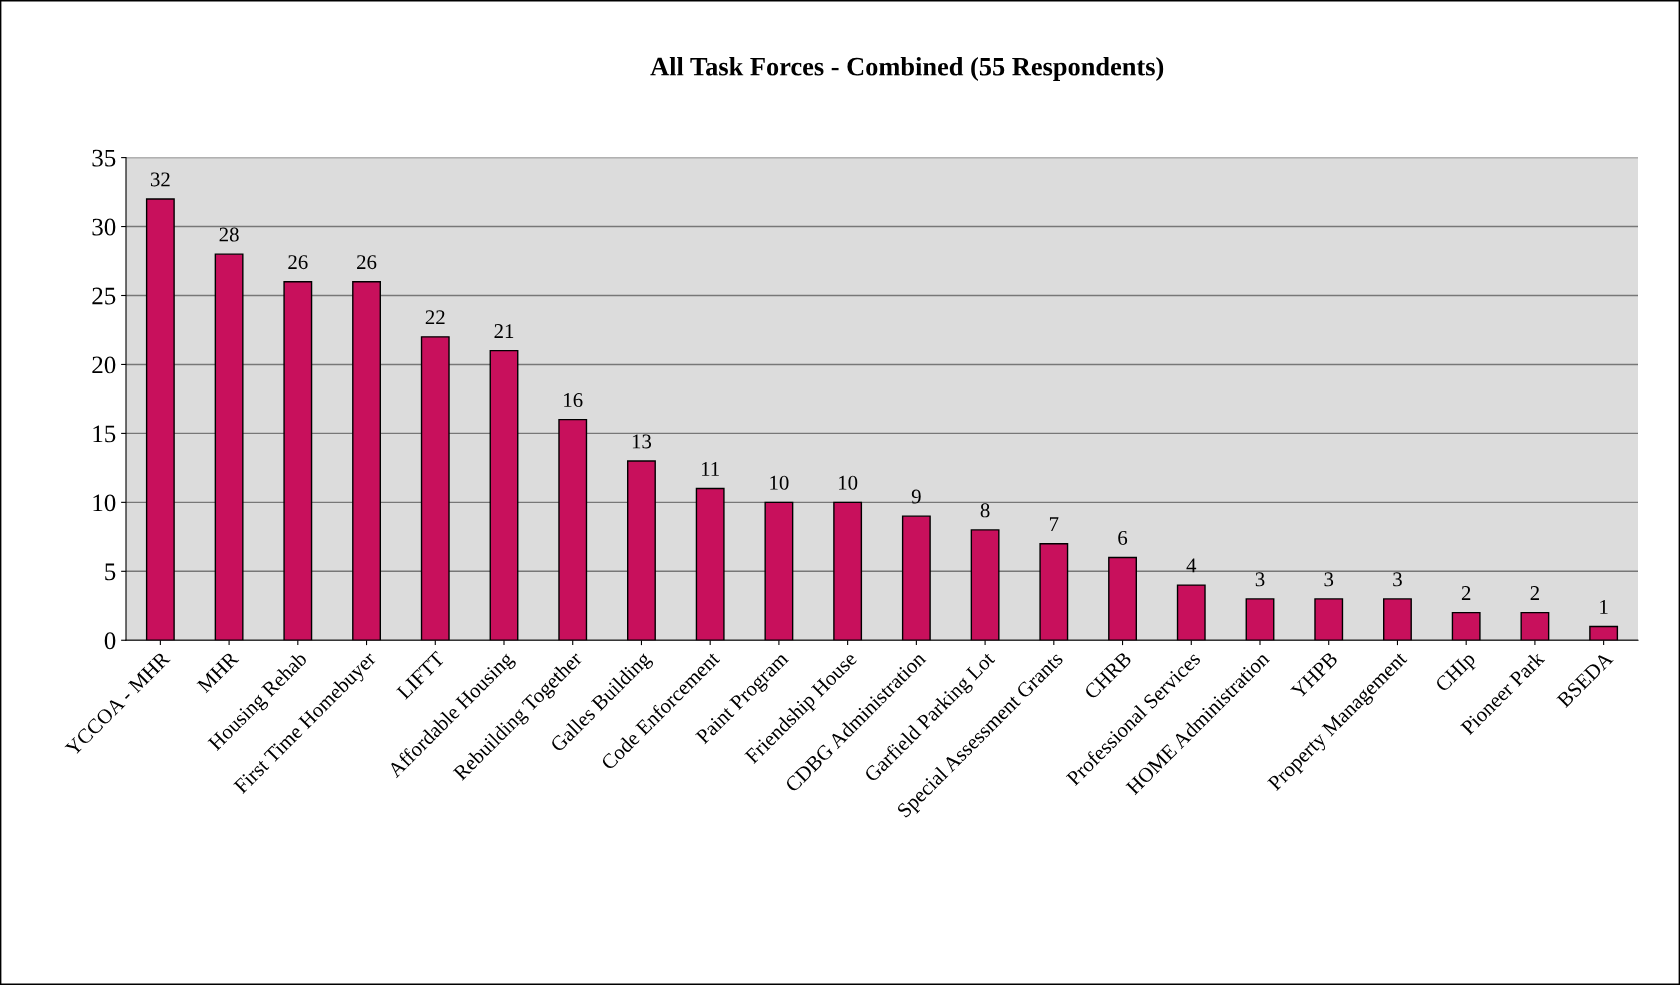 The image size is (1680, 985). What do you see at coordinates (104, 365) in the screenshot?
I see `y-tick-label: 20` at bounding box center [104, 365].